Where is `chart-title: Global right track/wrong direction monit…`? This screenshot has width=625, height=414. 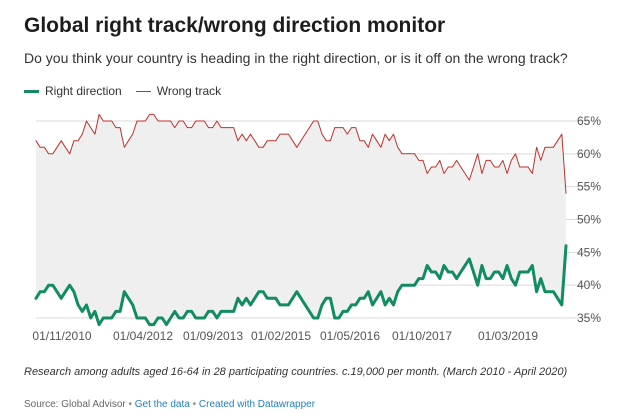 chart-title: Global right track/wrong direction monit… is located at coordinates (235, 25).